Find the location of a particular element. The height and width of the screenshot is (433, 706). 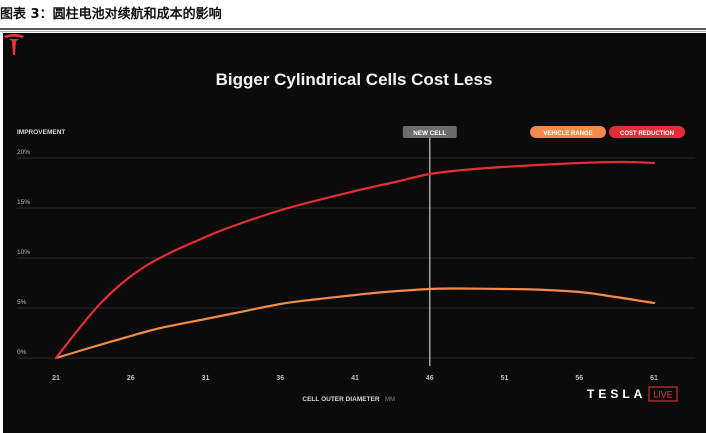

x-tick-labels: 21 26 31 36 41 46 51 56 61 is located at coordinates (355, 378).